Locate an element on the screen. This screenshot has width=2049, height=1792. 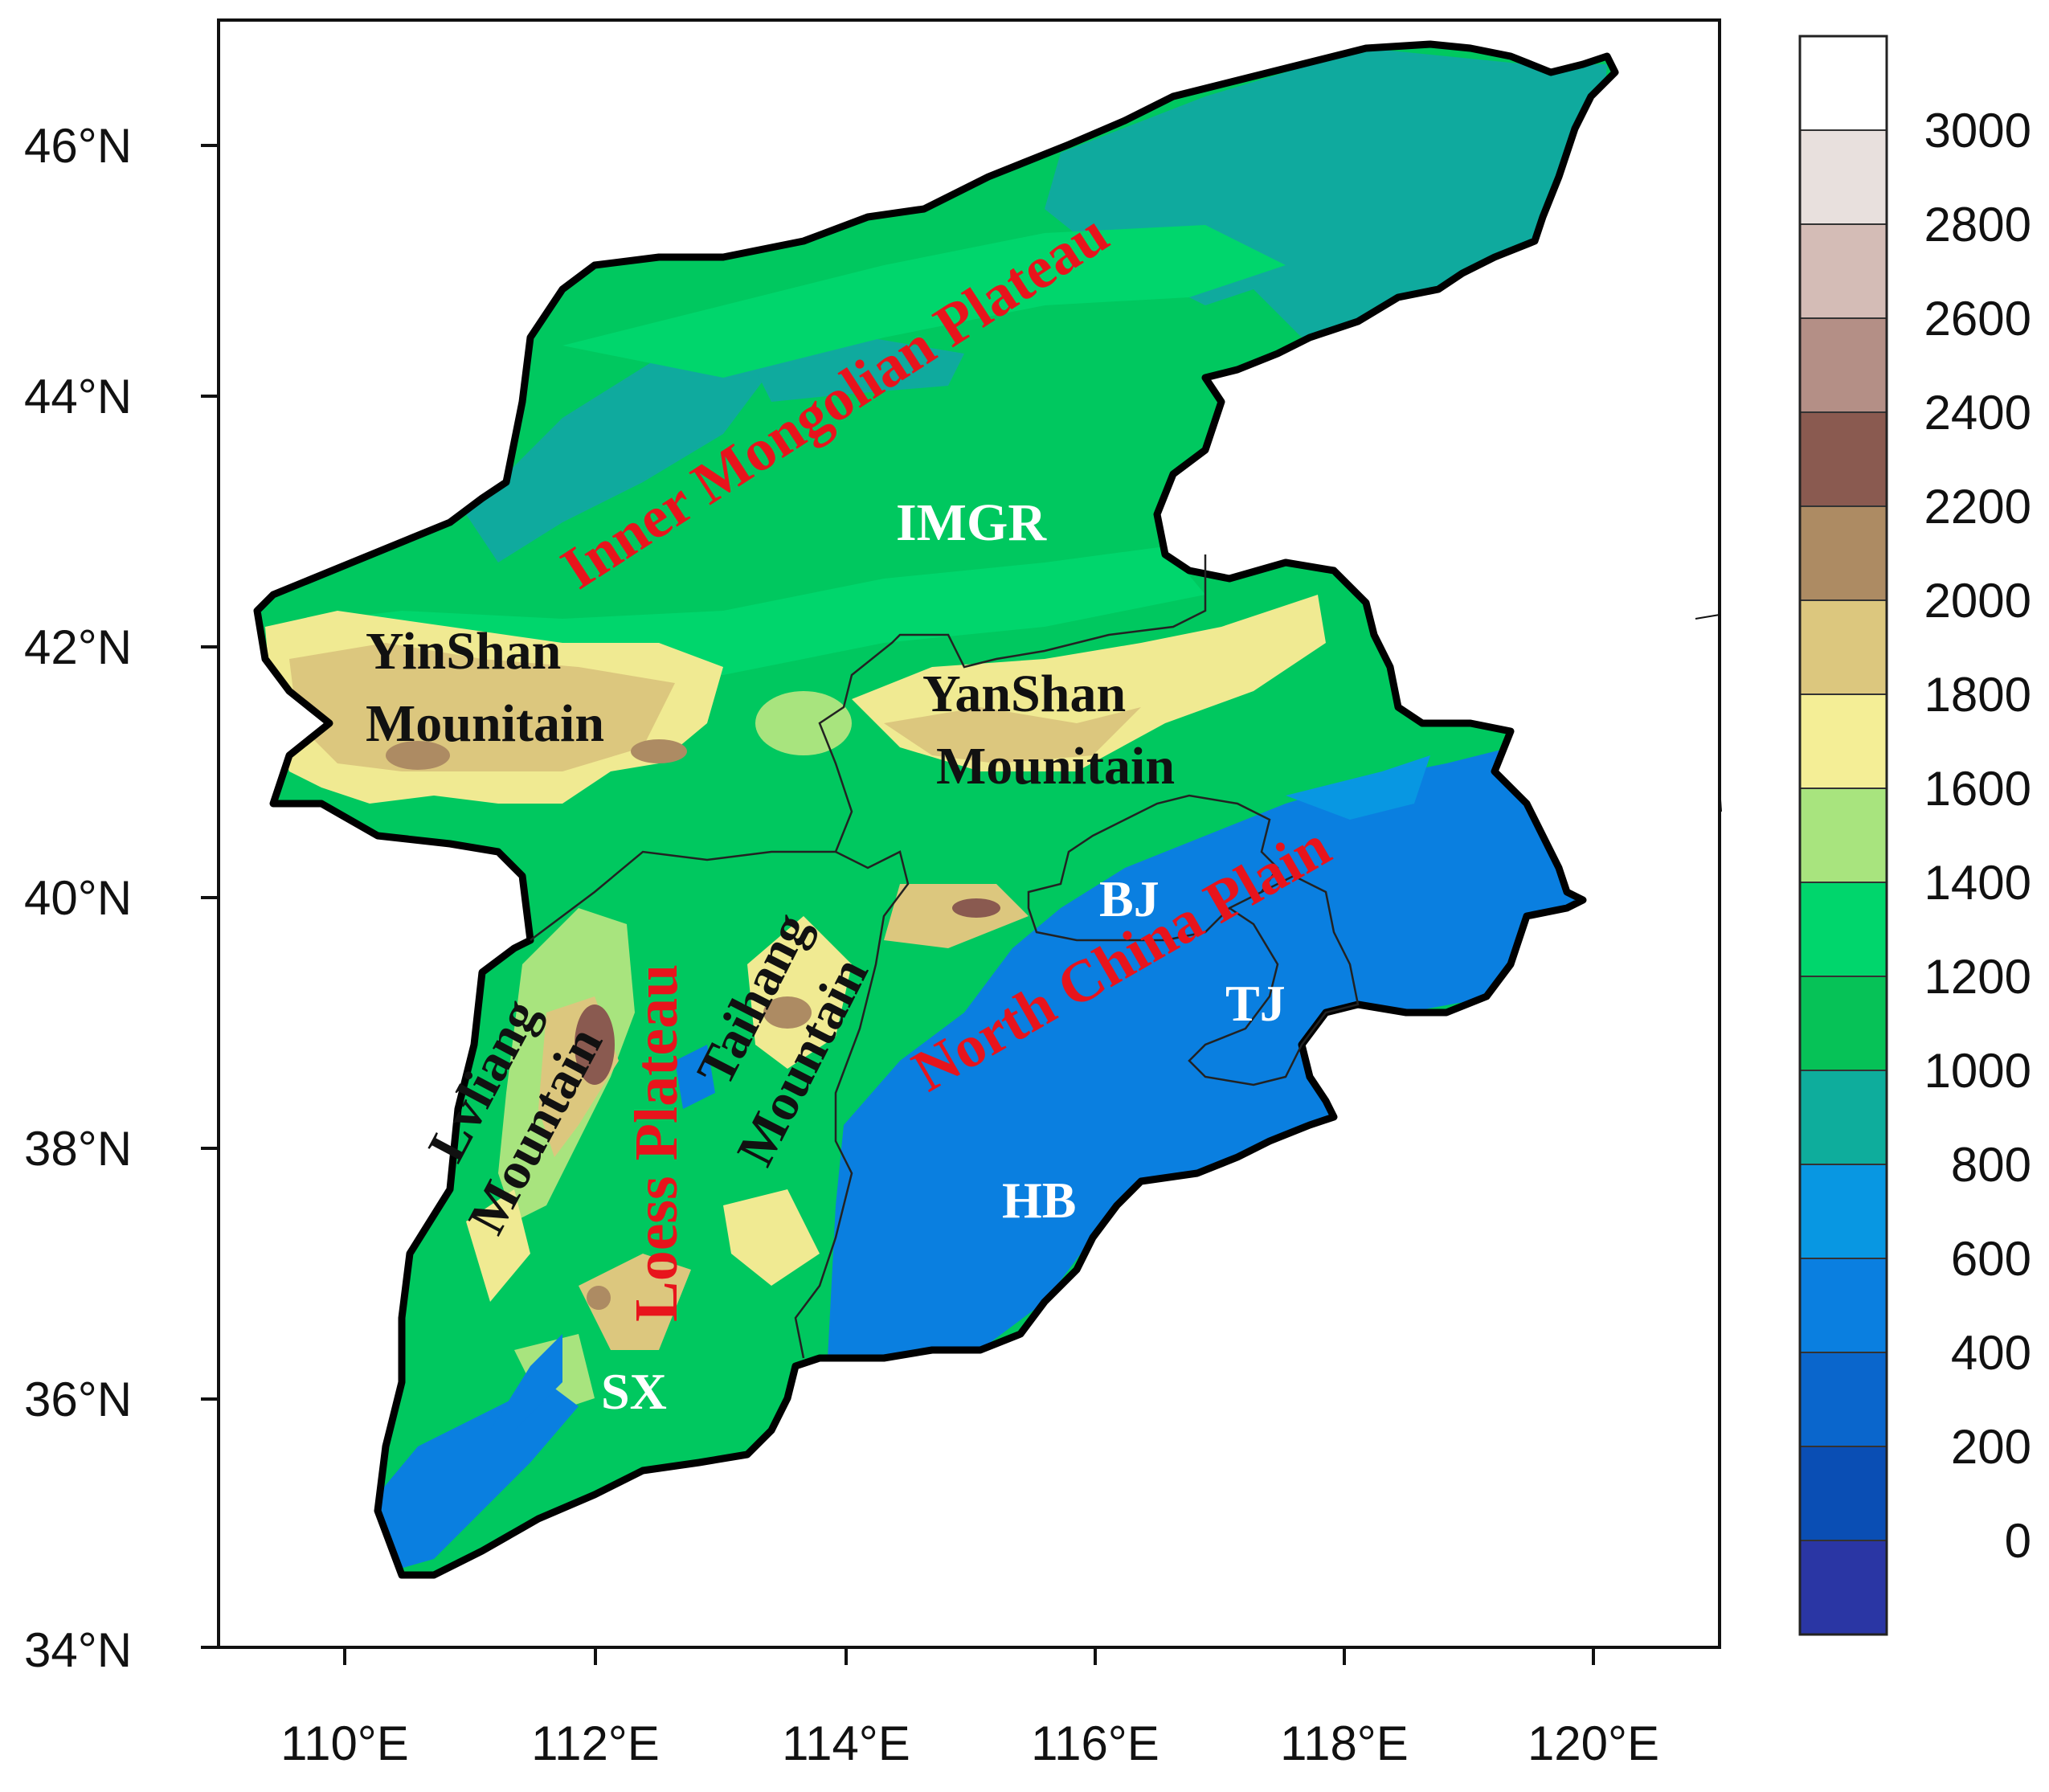
colorbar-frame is located at coordinates (1843, 835).